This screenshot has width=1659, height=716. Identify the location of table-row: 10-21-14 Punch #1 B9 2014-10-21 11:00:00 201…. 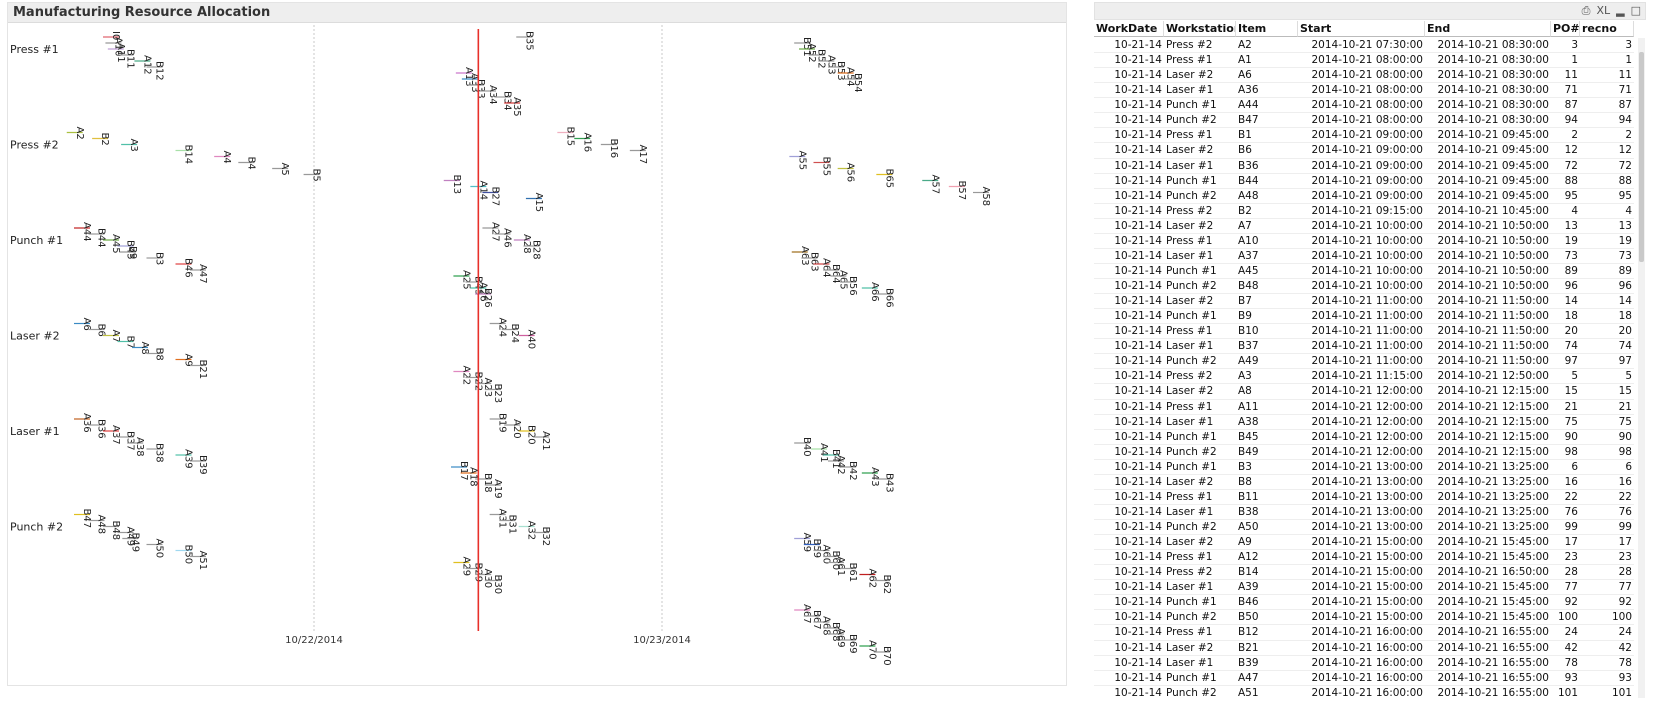
(1364, 317).